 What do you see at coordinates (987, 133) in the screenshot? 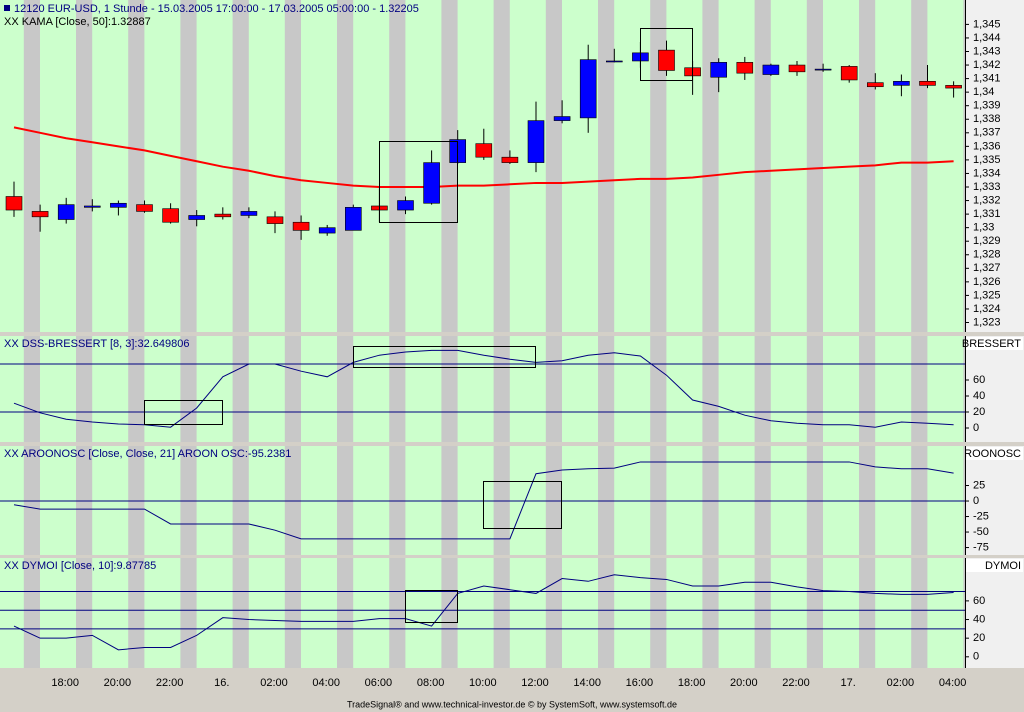
I see `y-tick-label: 1,337` at bounding box center [987, 133].